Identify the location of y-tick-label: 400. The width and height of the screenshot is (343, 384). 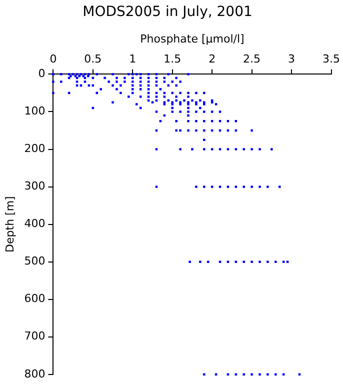
(35, 223).